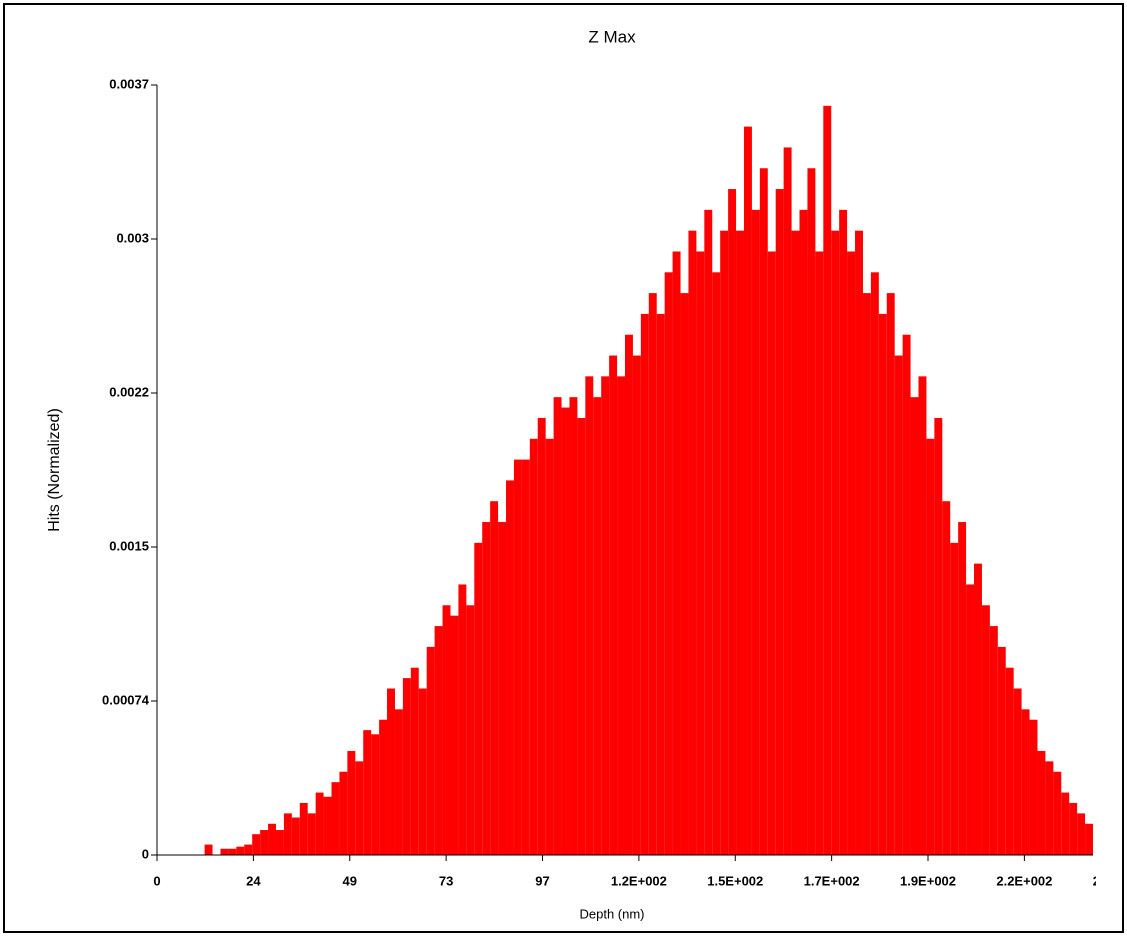 This screenshot has height=936, width=1127. Describe the element at coordinates (126, 699) in the screenshot. I see `y-tick-label: 0.00074` at that location.